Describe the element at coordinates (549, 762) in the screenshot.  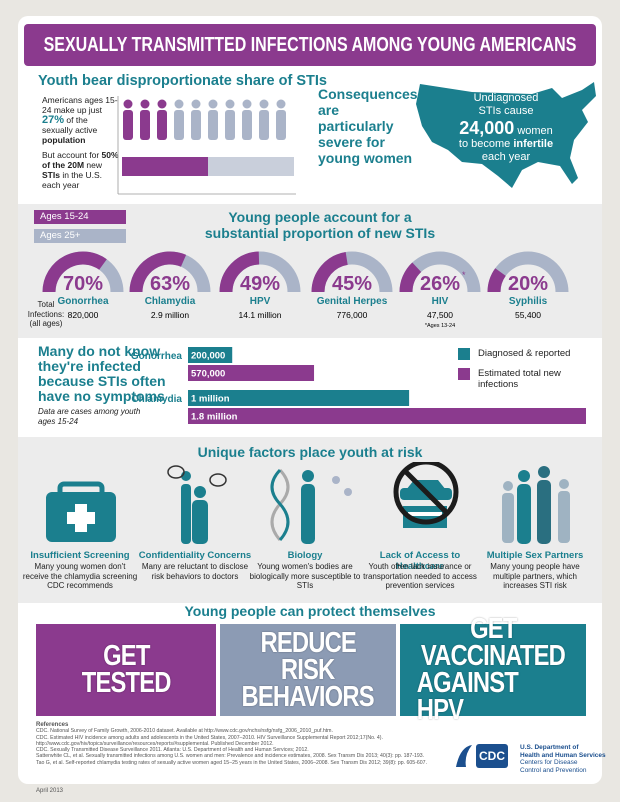
I see `text: Centers for Disease` at that location.